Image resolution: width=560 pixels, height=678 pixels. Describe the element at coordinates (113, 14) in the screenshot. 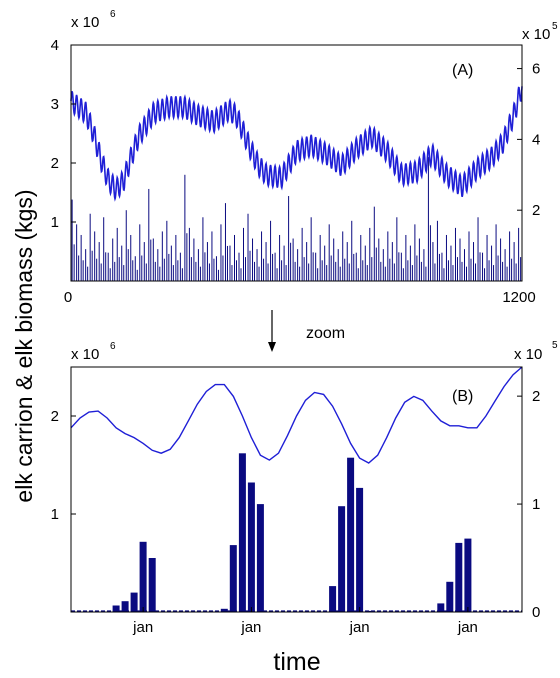

I see `panel-a-left-multiplier-exp: 6` at that location.